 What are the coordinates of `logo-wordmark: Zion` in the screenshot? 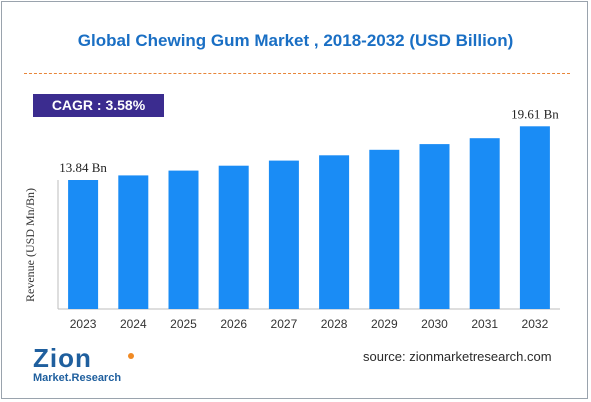 It's located at (62, 358).